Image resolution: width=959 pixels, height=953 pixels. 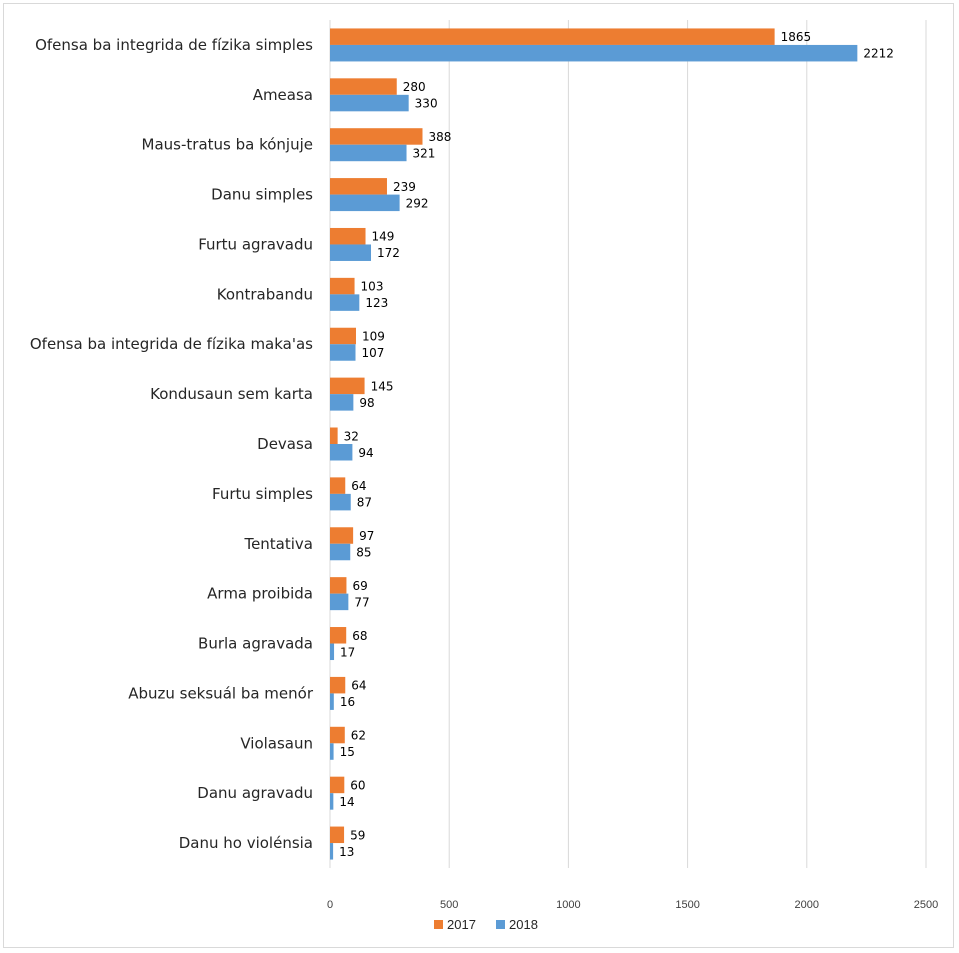 I want to click on data-label-2018: 14, so click(x=346, y=802).